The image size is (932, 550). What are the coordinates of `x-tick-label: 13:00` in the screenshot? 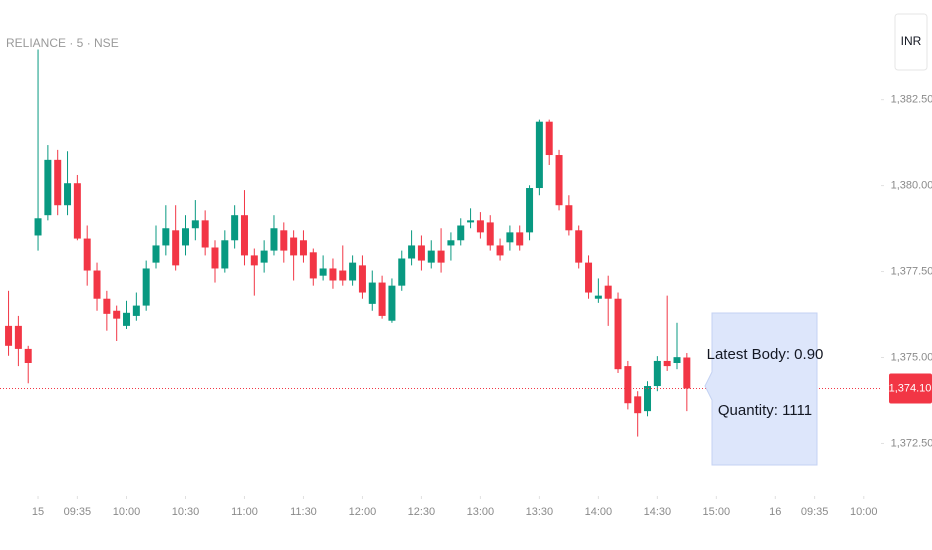 It's located at (481, 512).